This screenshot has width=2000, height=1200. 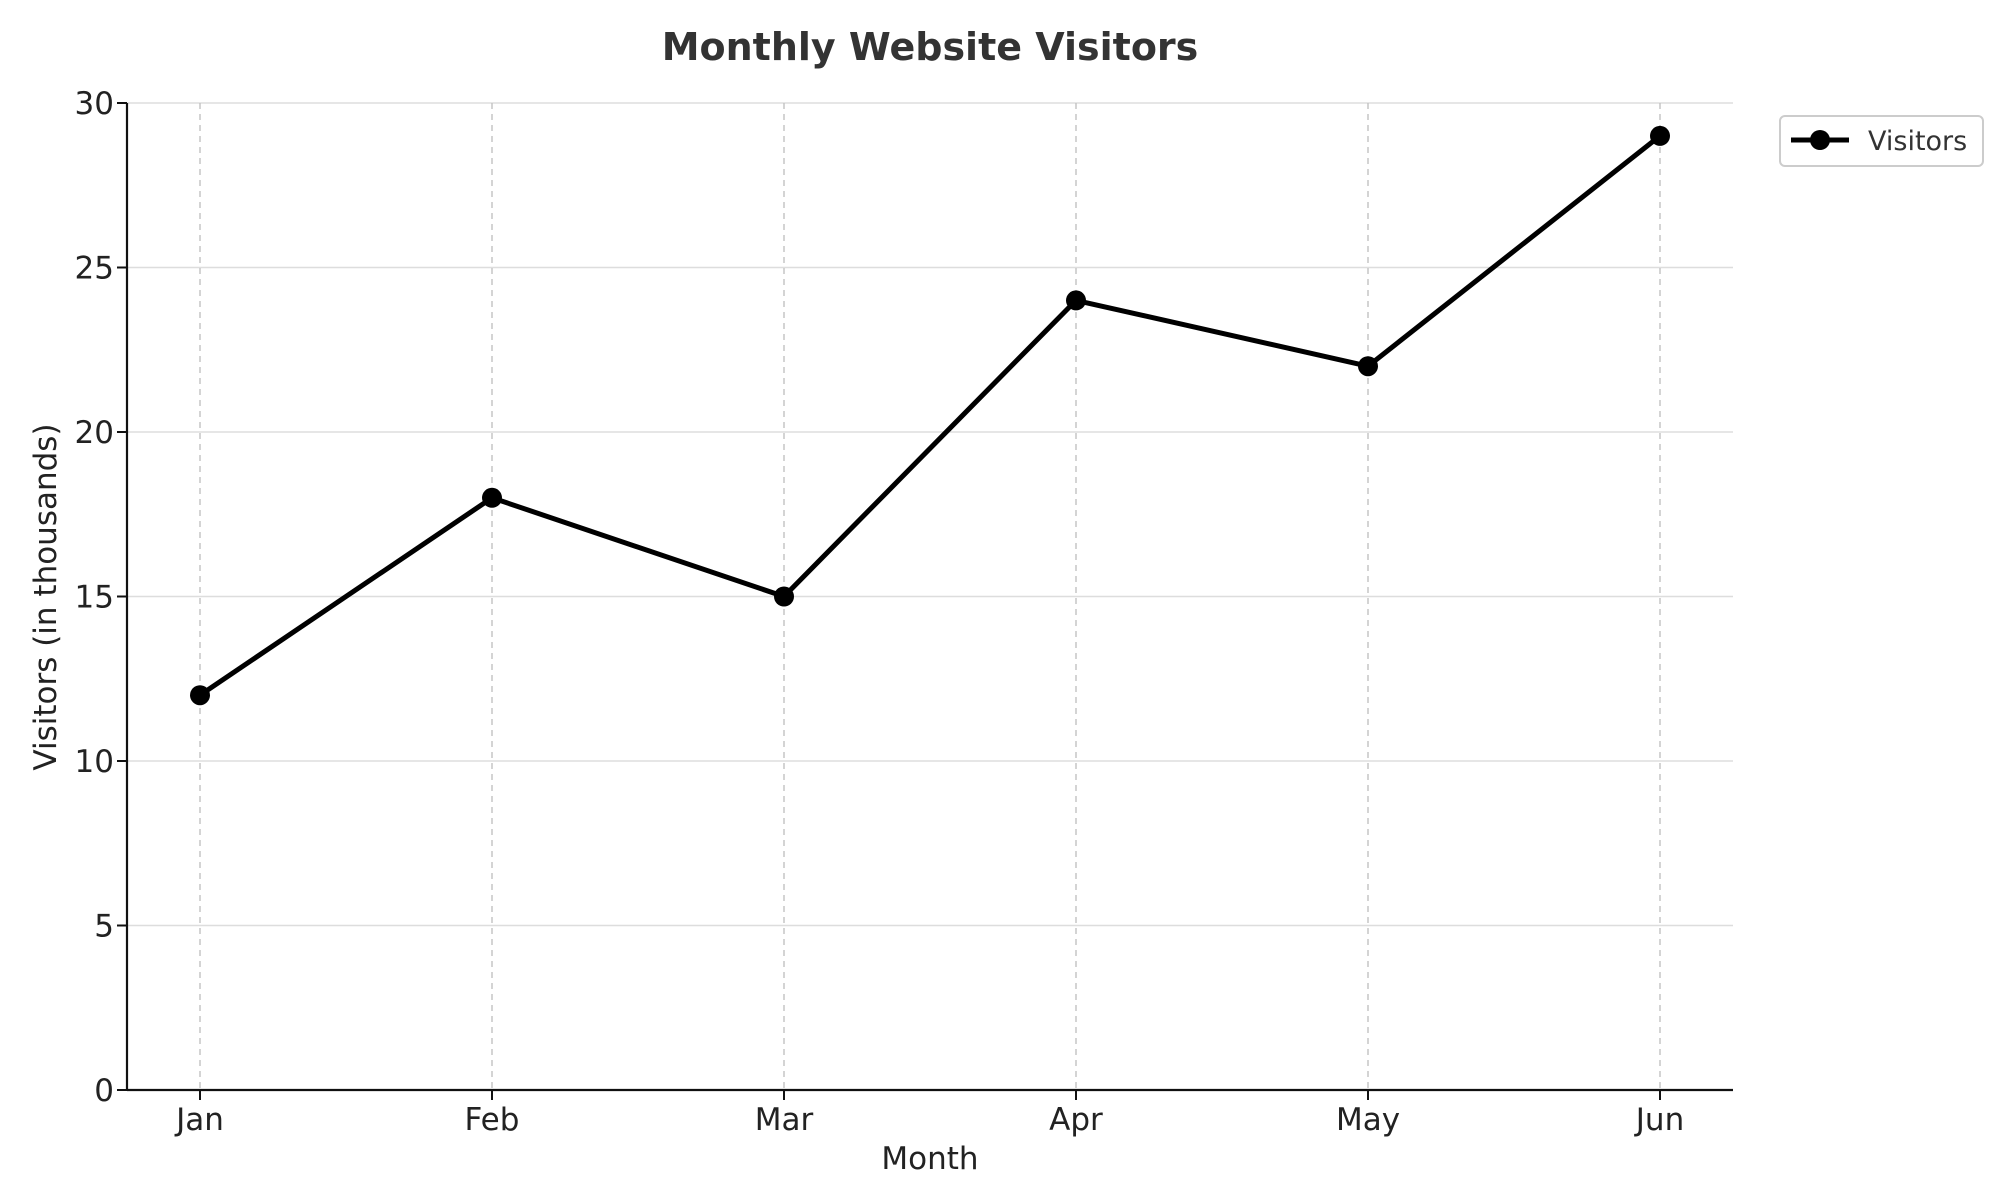 What do you see at coordinates (492, 1120) in the screenshot?
I see `x-tick-label: Feb` at bounding box center [492, 1120].